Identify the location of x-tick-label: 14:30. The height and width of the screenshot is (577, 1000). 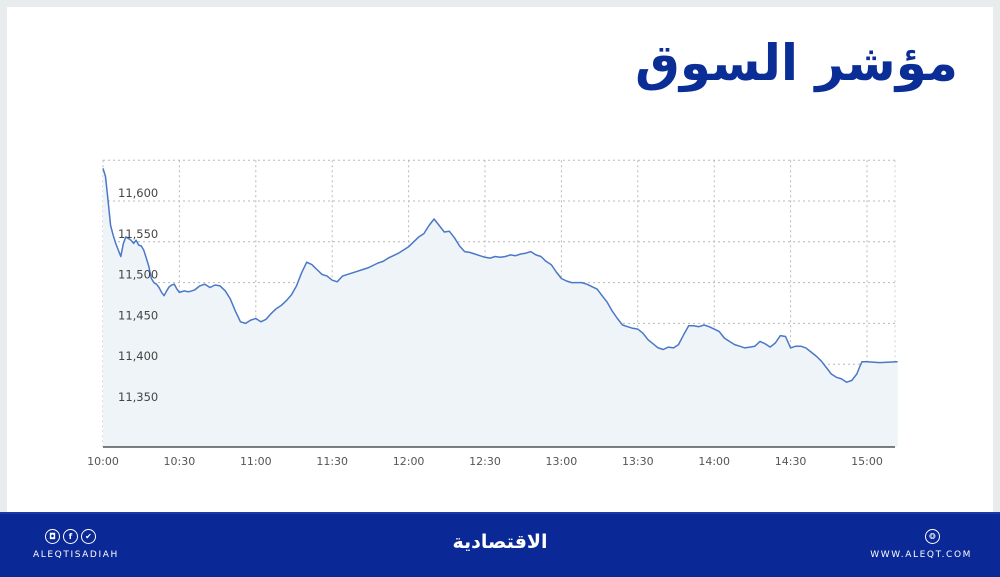
(791, 461).